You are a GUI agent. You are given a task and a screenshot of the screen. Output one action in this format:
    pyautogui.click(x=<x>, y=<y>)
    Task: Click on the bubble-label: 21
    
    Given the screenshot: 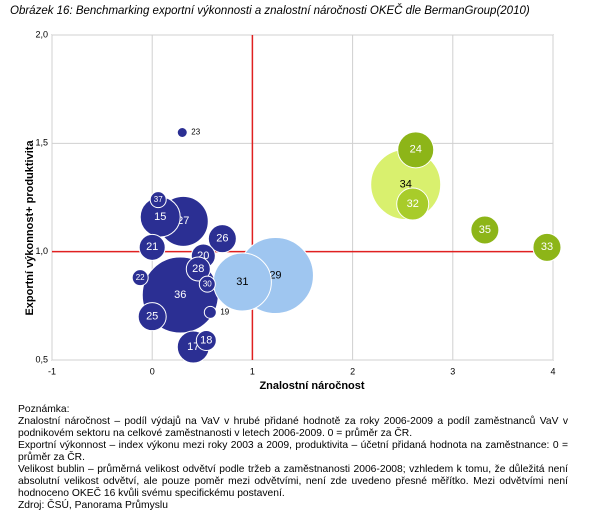 What is the action you would take?
    pyautogui.click(x=152, y=247)
    